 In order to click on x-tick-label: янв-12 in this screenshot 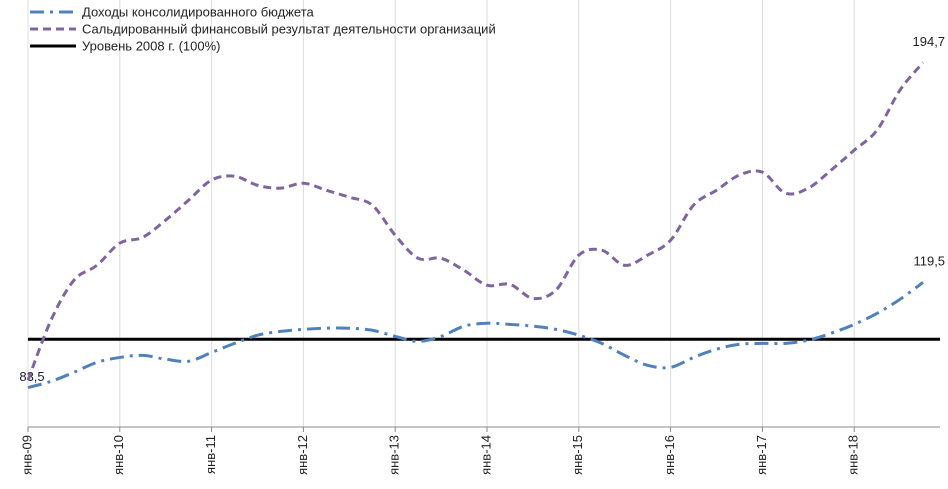, I will do `click(302, 455)`.